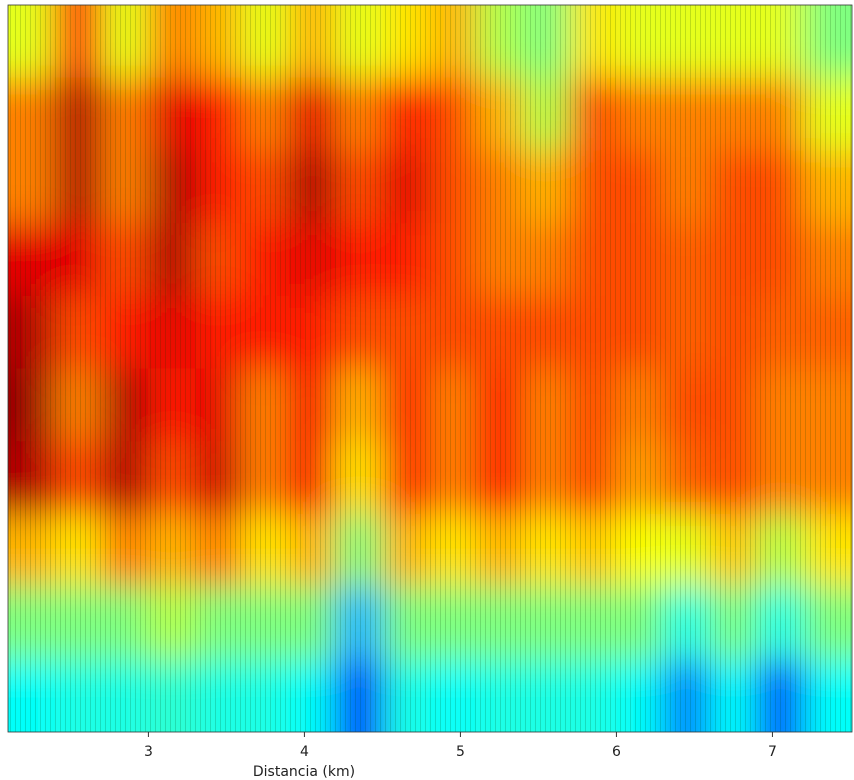 This screenshot has height=780, width=854. Describe the element at coordinates (616, 752) in the screenshot. I see `x-tick-label: 6` at that location.